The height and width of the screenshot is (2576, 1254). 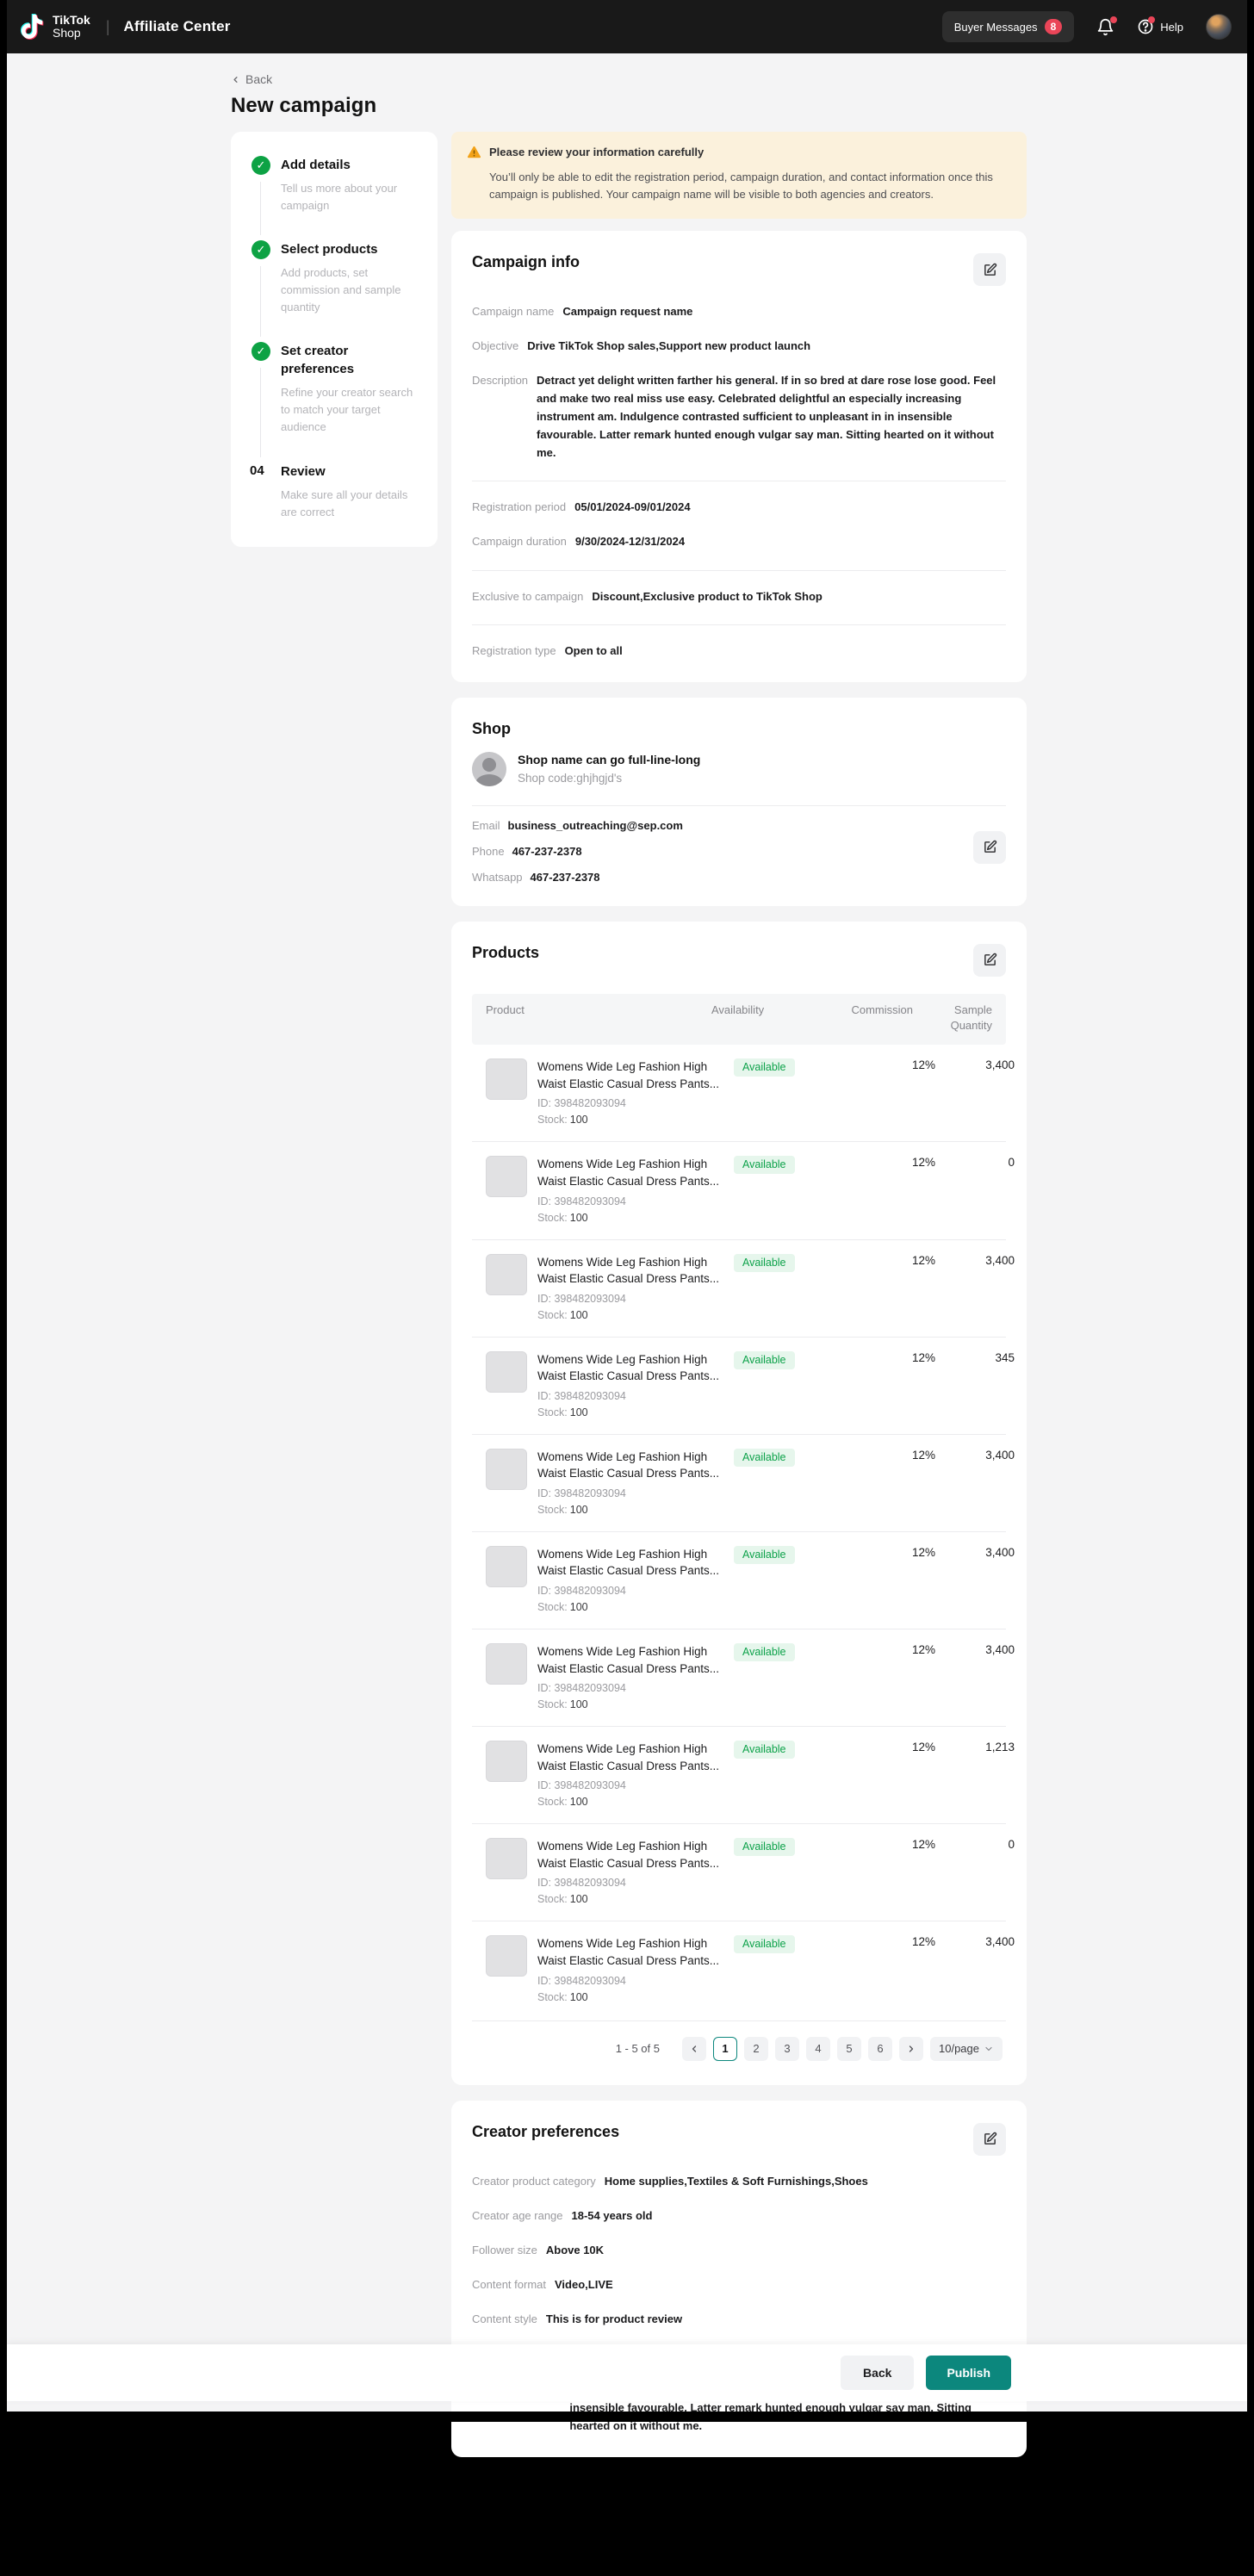 What do you see at coordinates (1219, 27) in the screenshot?
I see `user-avatar` at bounding box center [1219, 27].